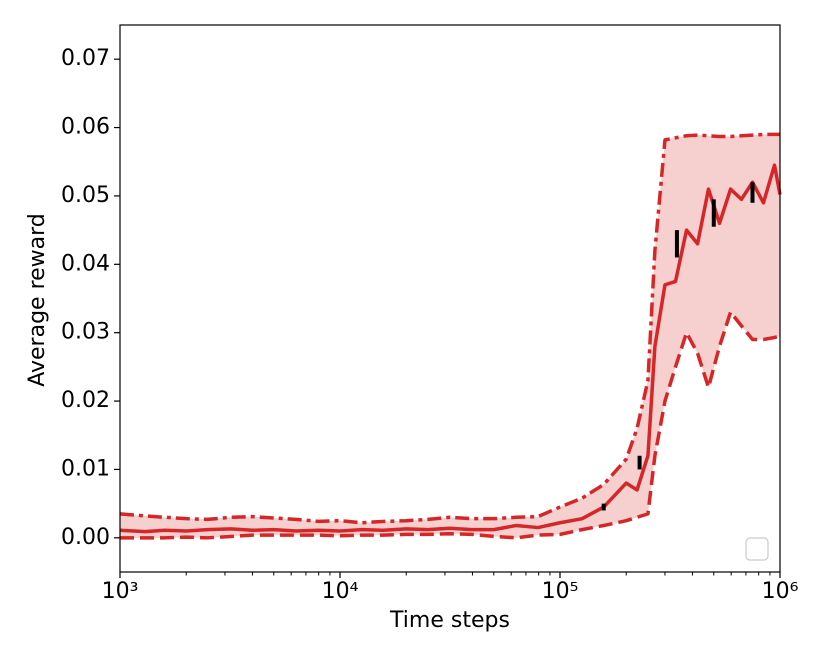 This screenshot has height=664, width=830. I want to click on y-tick-label: 0.07, so click(85, 58).